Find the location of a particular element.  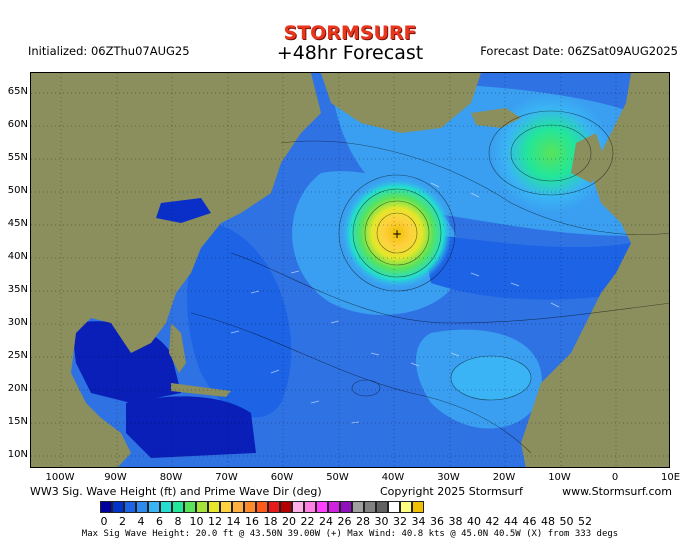

lat-label: 45N is located at coordinates (17, 223).